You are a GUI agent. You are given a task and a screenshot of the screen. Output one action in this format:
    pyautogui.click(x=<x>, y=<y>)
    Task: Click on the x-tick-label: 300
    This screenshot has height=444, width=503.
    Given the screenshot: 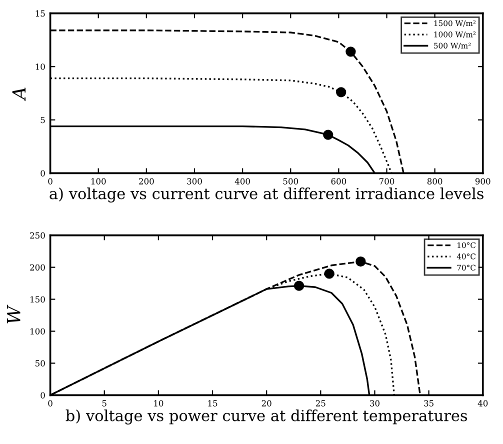 What is the action you would take?
    pyautogui.click(x=194, y=181)
    